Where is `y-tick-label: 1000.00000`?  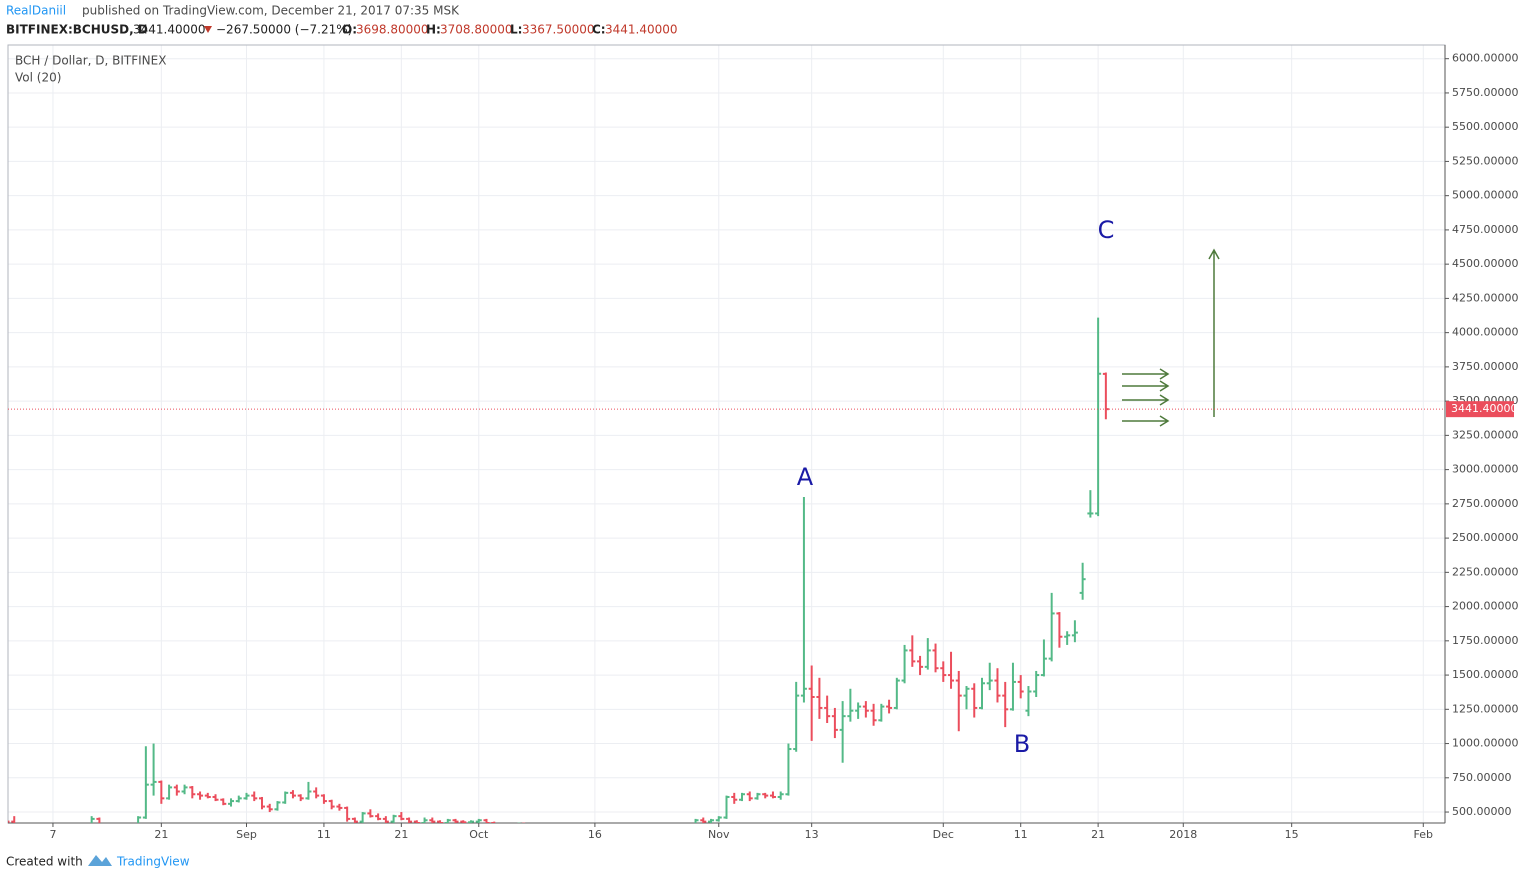 y-tick-label: 1000.00000 is located at coordinates (1485, 743).